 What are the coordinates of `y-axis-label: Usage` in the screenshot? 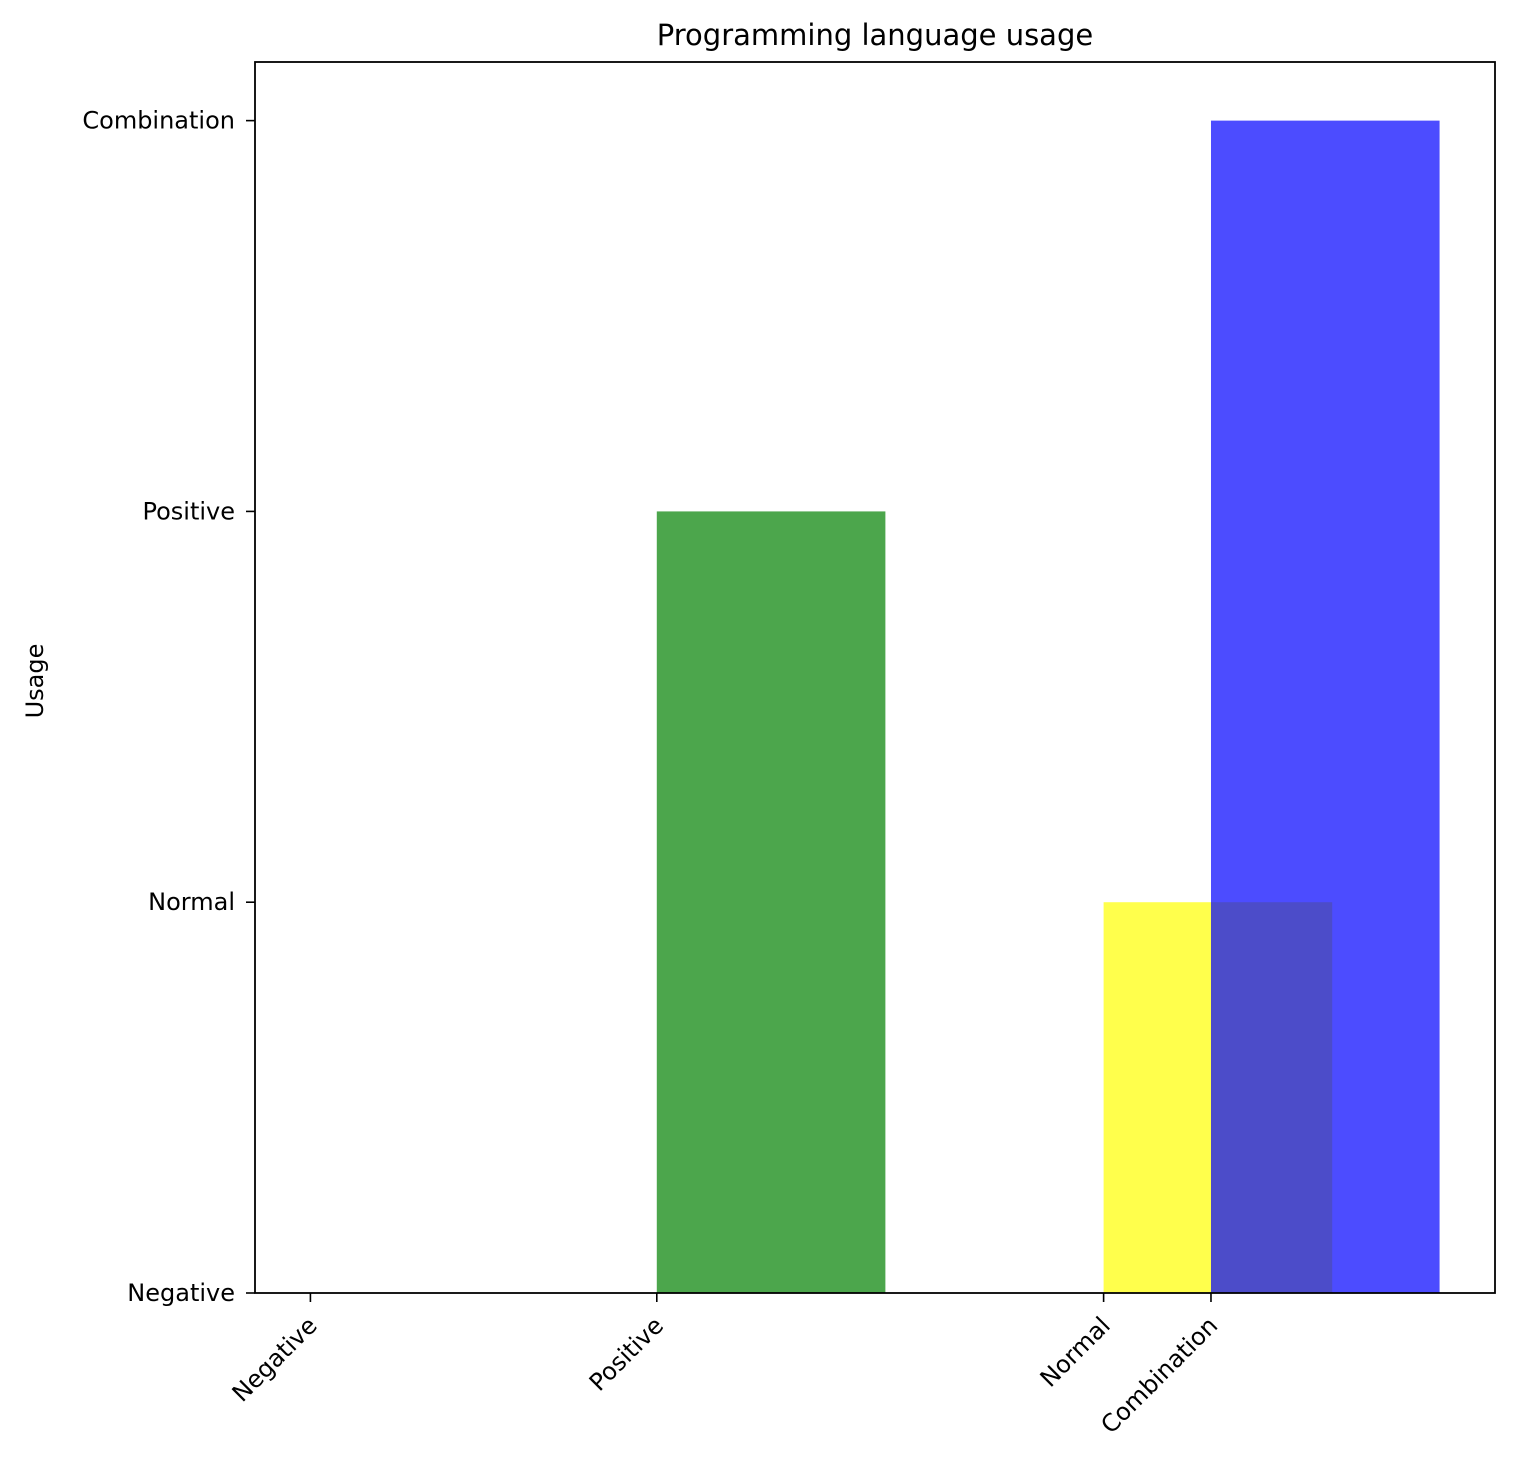 It's located at (35, 681).